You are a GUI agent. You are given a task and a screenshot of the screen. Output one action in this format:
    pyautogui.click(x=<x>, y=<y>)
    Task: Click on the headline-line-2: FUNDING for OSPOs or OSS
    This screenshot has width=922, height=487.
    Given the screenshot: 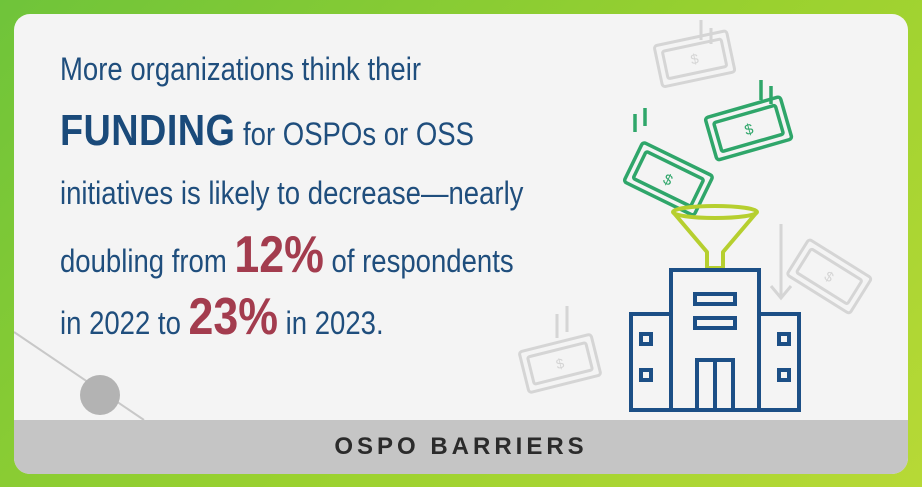 What is the action you would take?
    pyautogui.click(x=301, y=131)
    